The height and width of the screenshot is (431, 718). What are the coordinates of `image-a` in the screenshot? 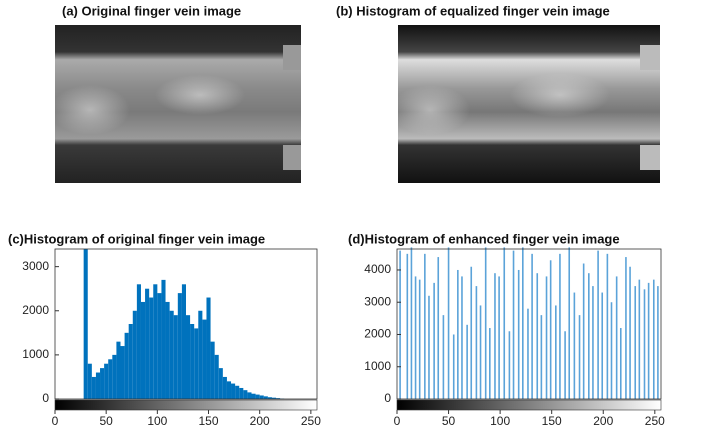 It's located at (175, 104).